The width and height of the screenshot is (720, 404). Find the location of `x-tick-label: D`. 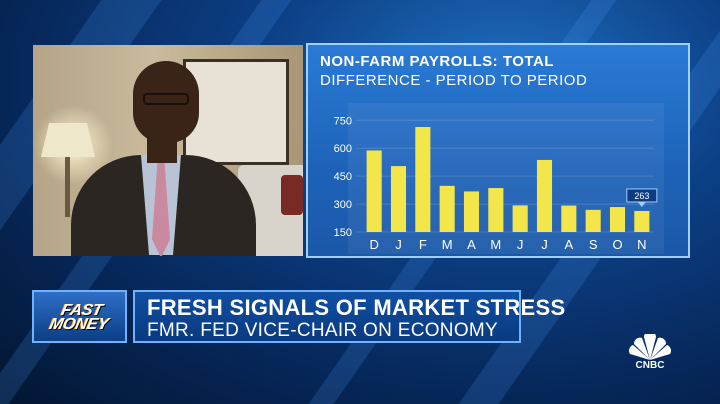

x-tick-label: D is located at coordinates (373, 244).